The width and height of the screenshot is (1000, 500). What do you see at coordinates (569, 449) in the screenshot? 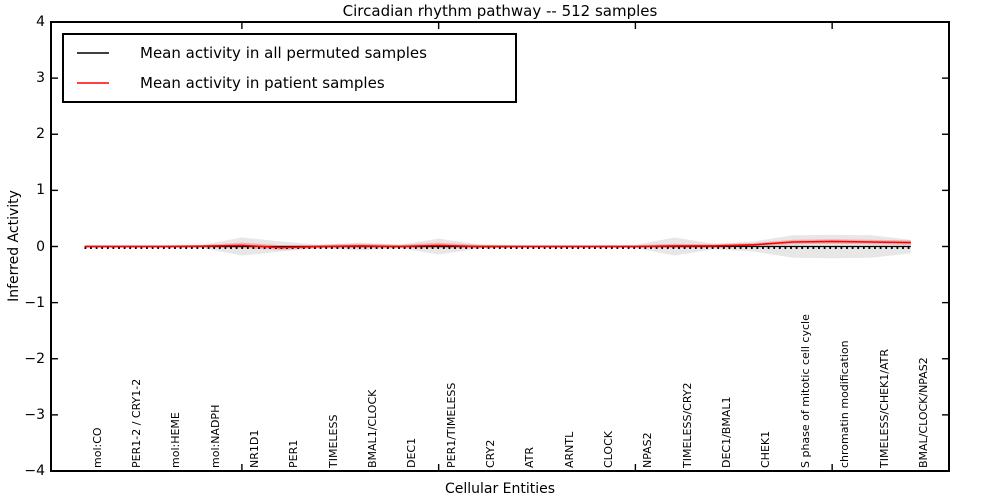
I see `category-label: ARNTL` at bounding box center [569, 449].